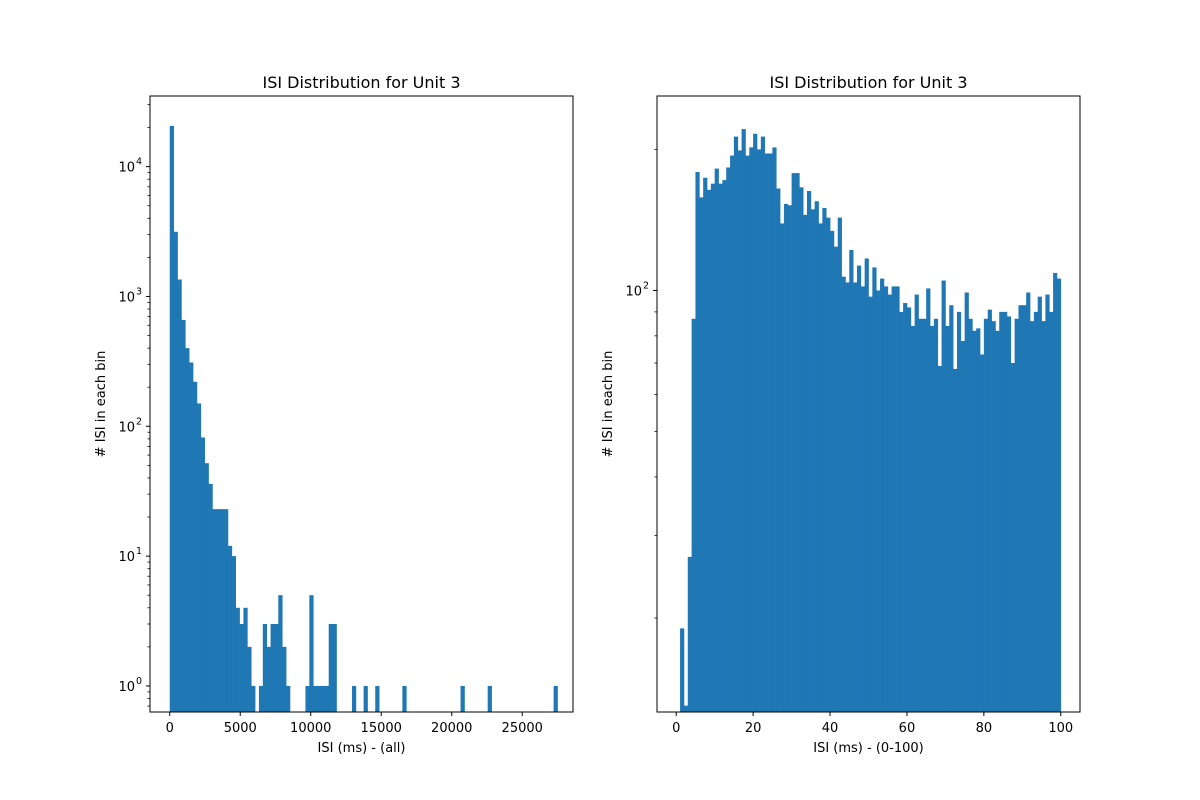  Describe the element at coordinates (753, 728) in the screenshot. I see `right-x-tick-label: 20` at that location.